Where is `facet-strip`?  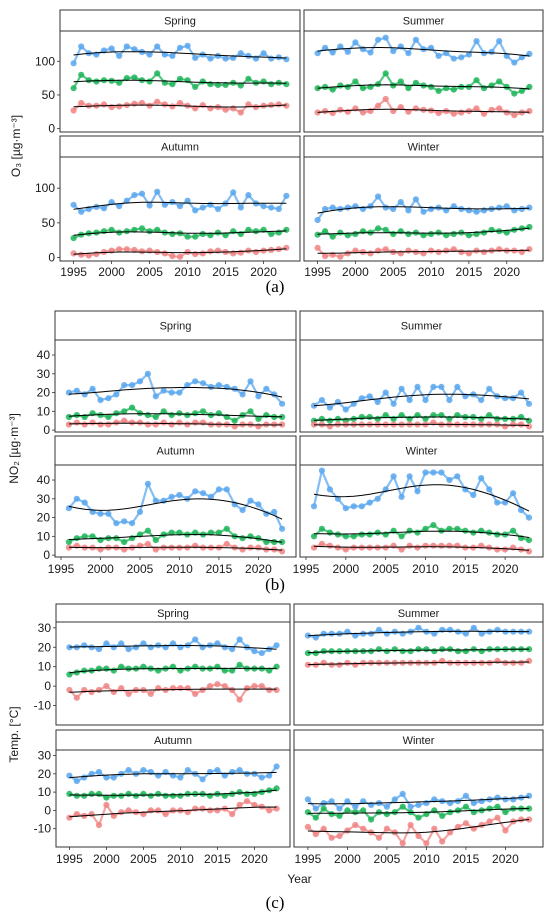 facet-strip is located at coordinates (175, 450).